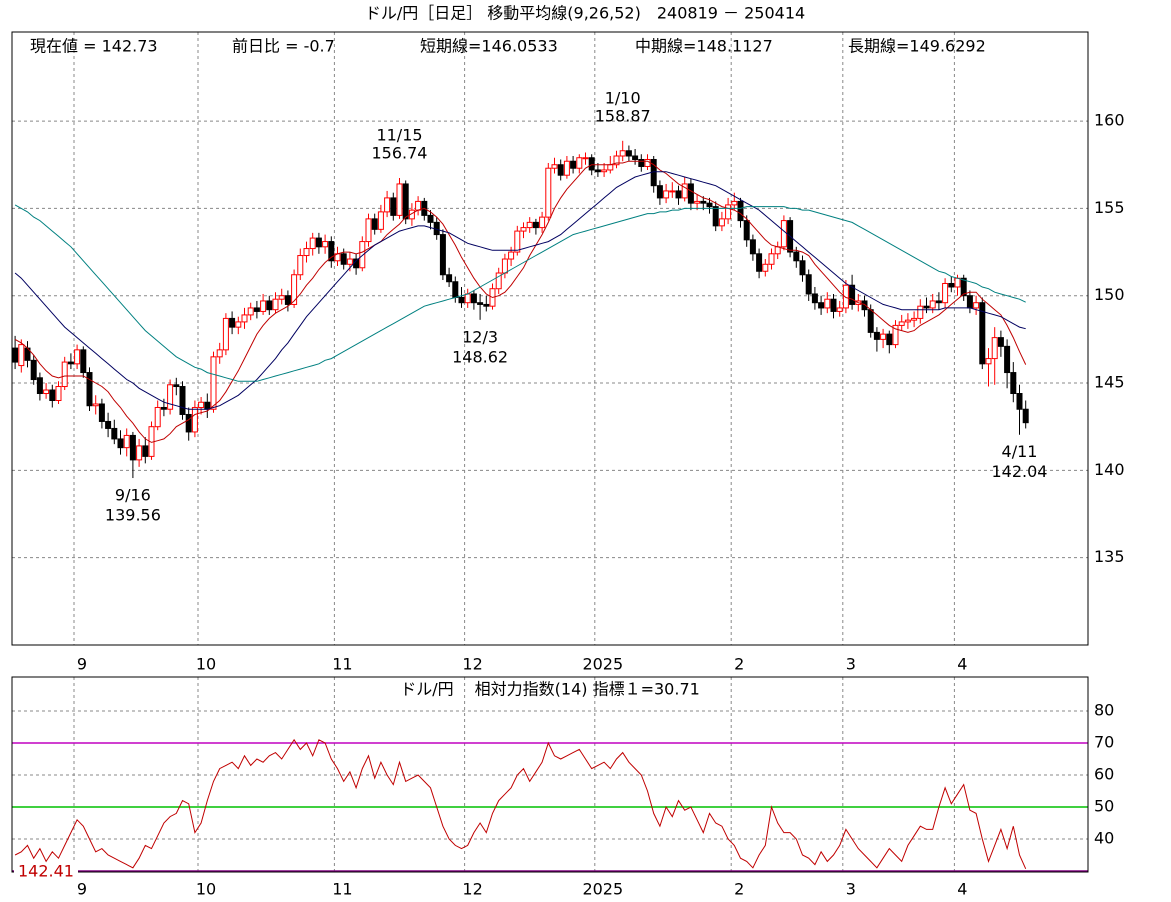 The image size is (1171, 902). I want to click on y-tick-label: 135, so click(1109, 556).